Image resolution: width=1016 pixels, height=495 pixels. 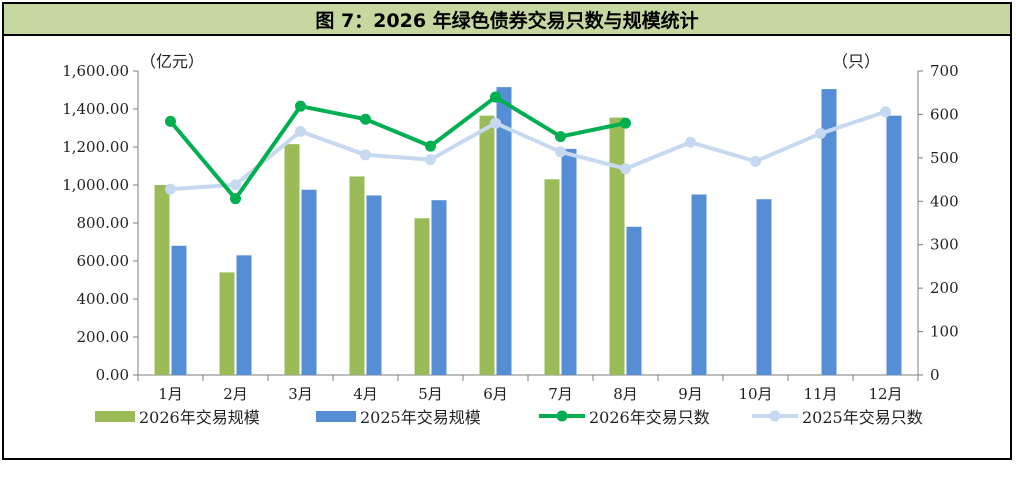 I want to click on legend: 2026年交易规模 2025年交易规模 2026年交易只数 2025年交易只数, so click(x=509, y=417).